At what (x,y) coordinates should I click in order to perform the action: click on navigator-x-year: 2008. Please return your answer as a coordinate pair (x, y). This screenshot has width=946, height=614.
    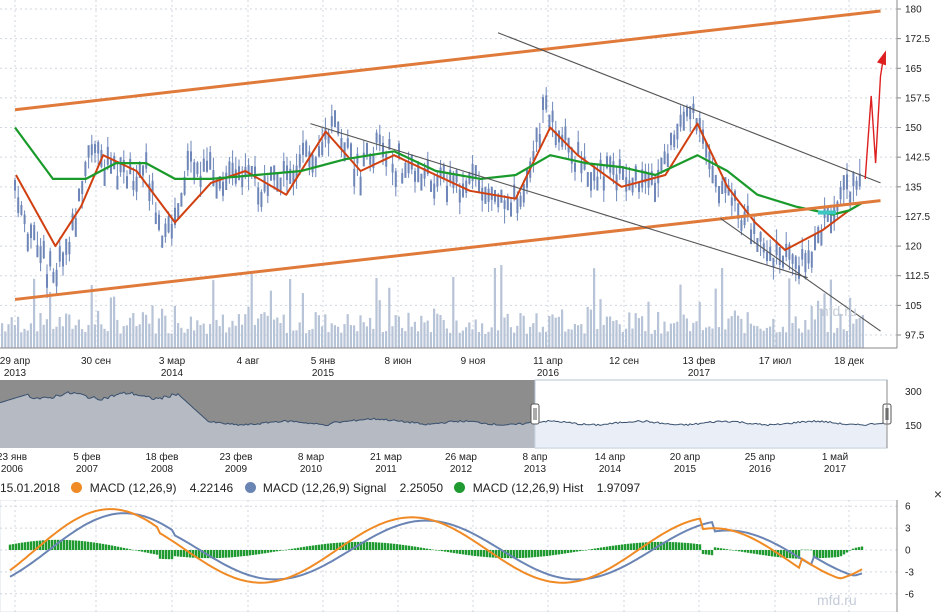
    Looking at the image, I should click on (162, 469).